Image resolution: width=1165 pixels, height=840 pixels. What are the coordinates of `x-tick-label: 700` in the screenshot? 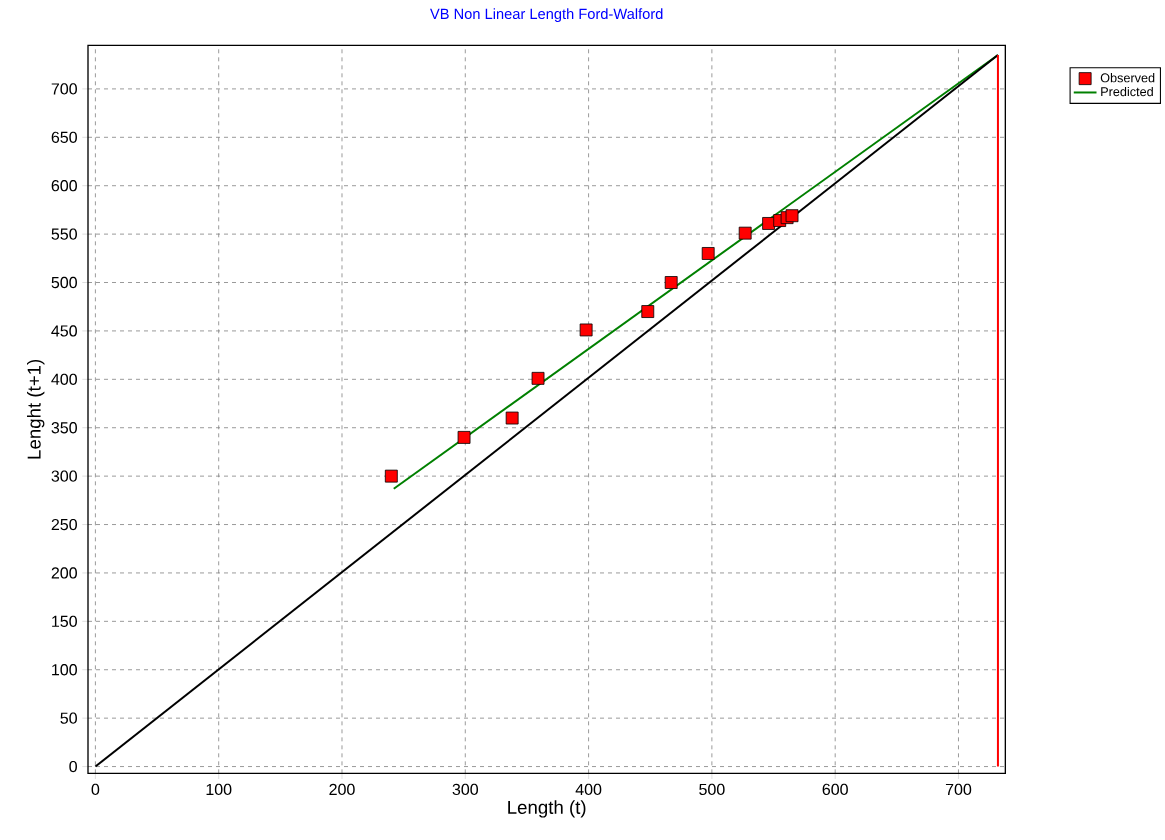 It's located at (958, 789).